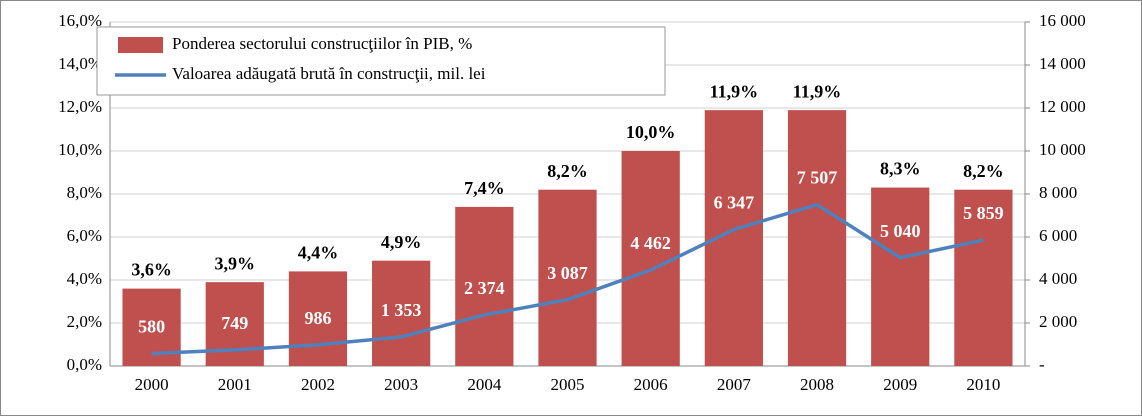  What do you see at coordinates (80, 106) in the screenshot?
I see `y-tick-label: 12,0%` at bounding box center [80, 106].